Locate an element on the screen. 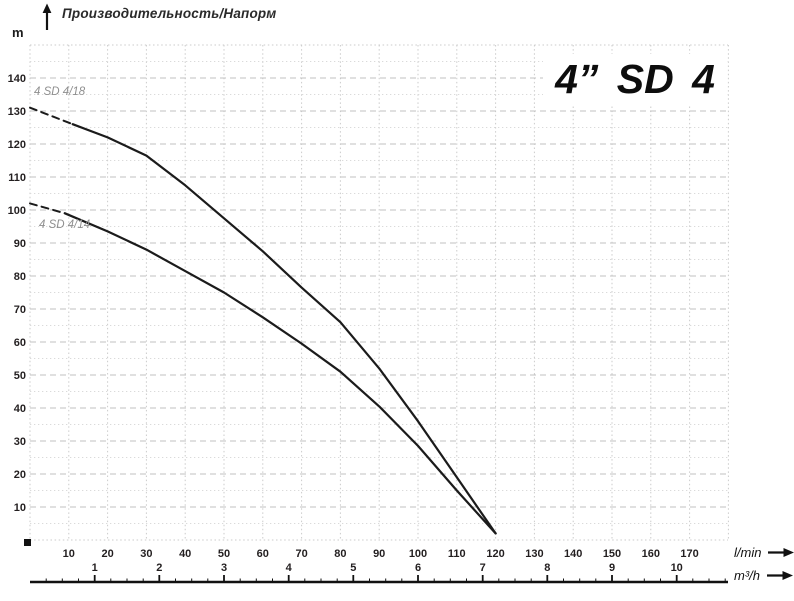 Image resolution: width=794 pixels, height=601 pixels. y-axis-tick-label: 90 is located at coordinates (20, 244).